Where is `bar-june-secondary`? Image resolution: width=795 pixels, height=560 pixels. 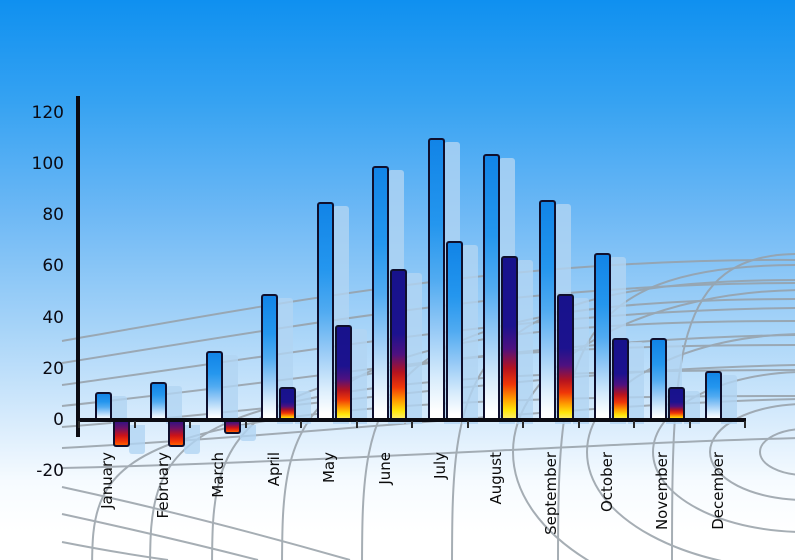
bar-june-secondary is located at coordinates (398, 344).